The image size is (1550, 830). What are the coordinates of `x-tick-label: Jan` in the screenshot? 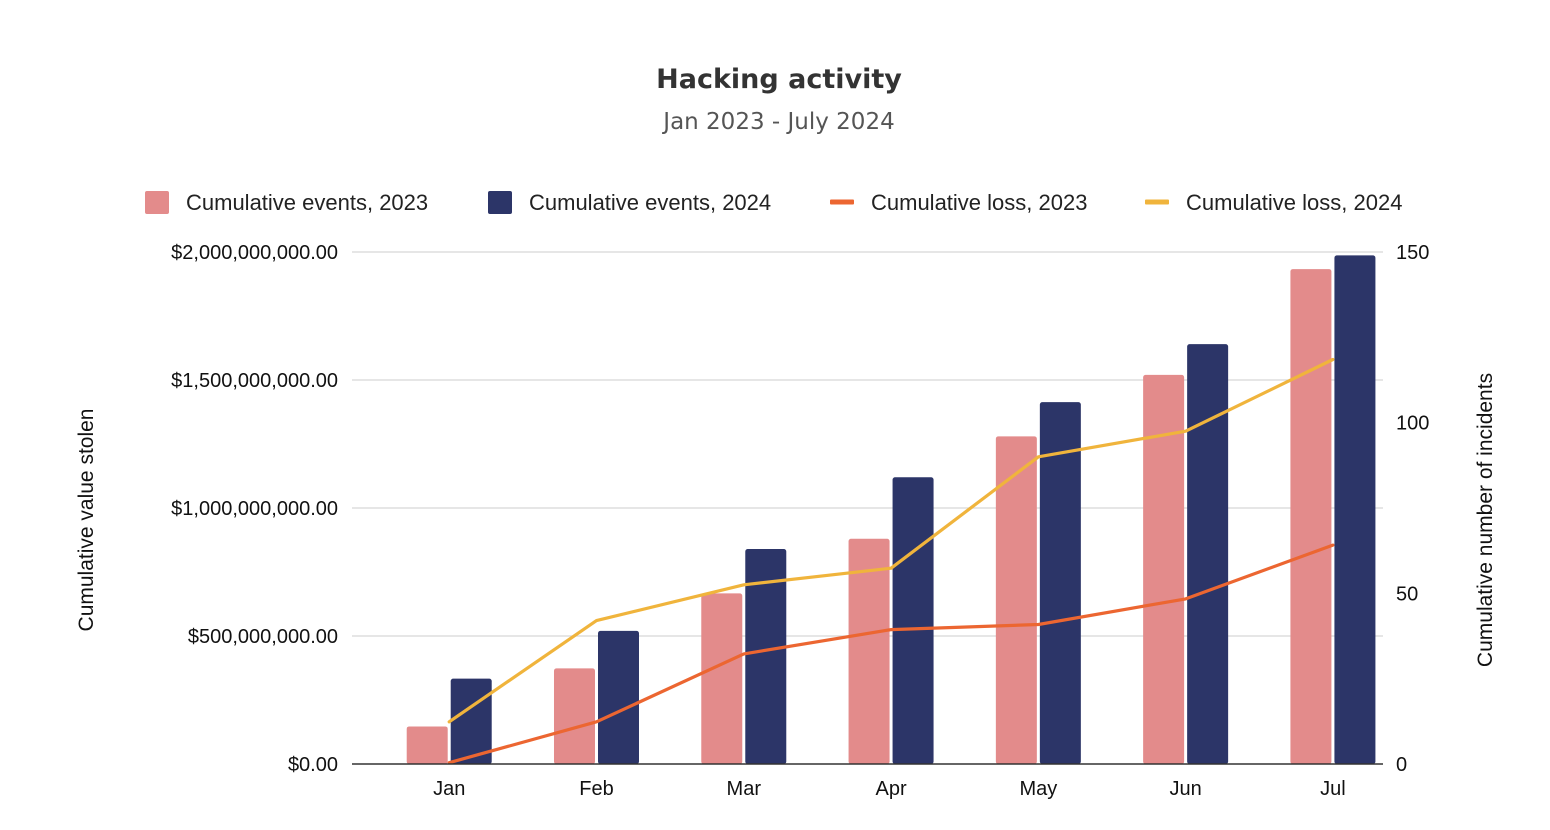 It's located at (449, 789).